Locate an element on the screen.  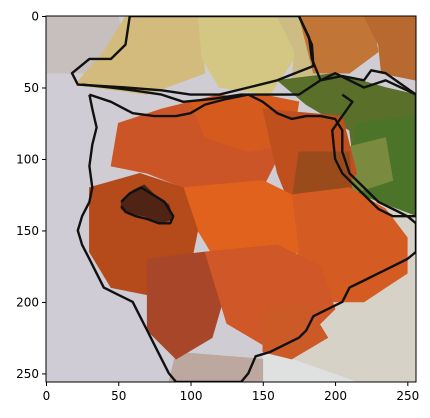
outline-tan-region-outline is located at coordinates (192, 56).